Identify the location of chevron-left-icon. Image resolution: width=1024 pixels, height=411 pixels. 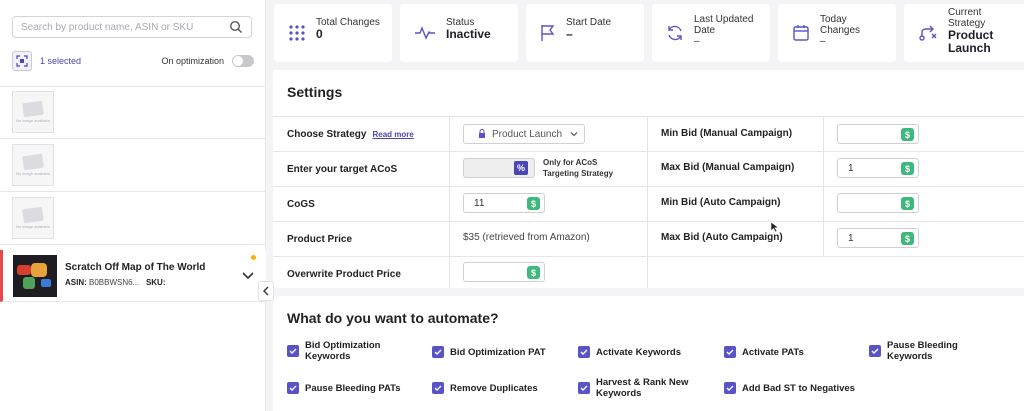
(266, 291).